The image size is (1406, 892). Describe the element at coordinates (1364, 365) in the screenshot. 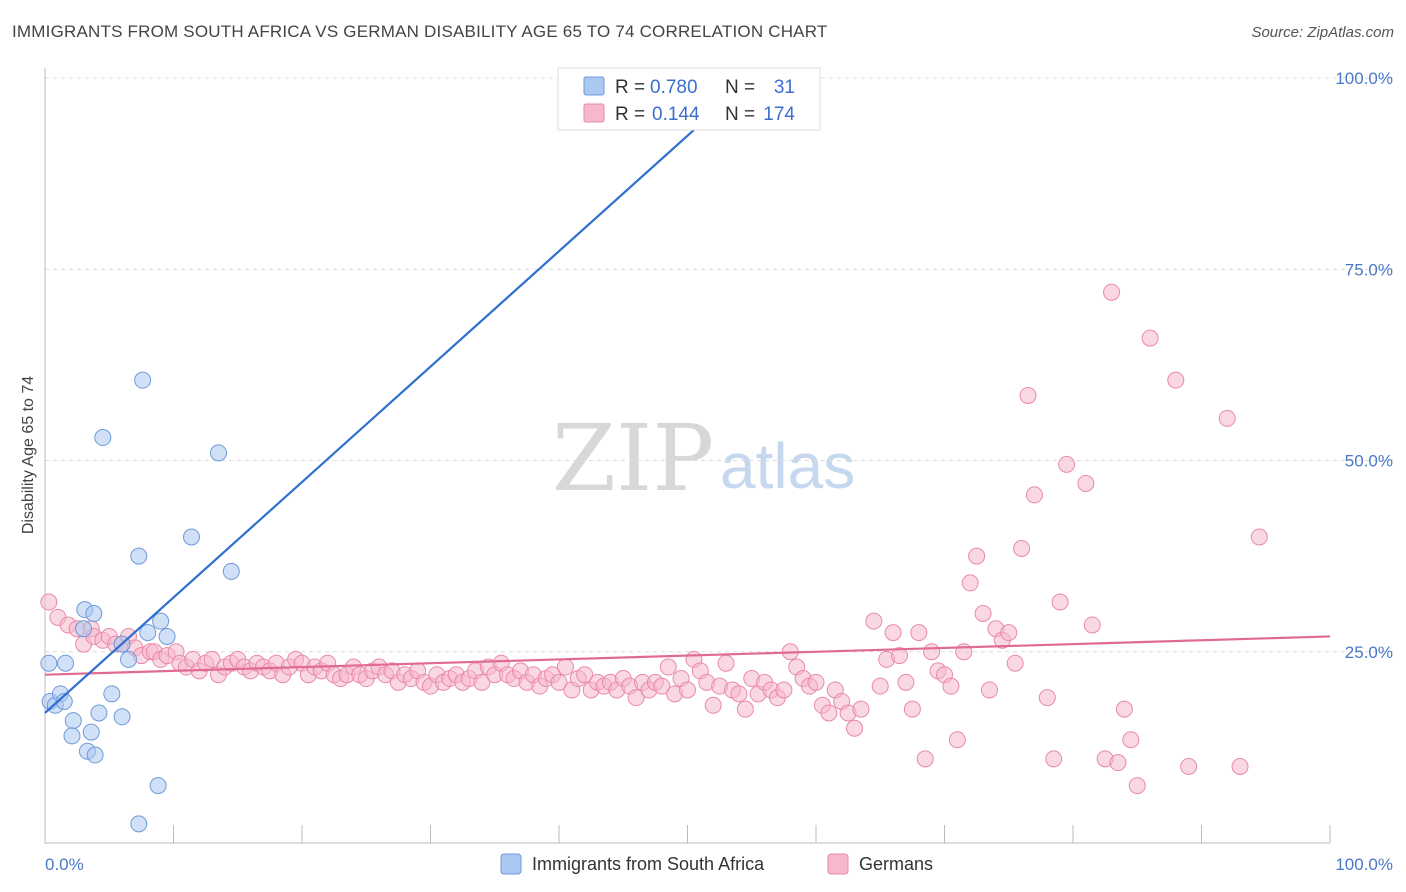

I see `y-tick-labels: 25.0% 50.0% 75.0% 100.0%` at that location.